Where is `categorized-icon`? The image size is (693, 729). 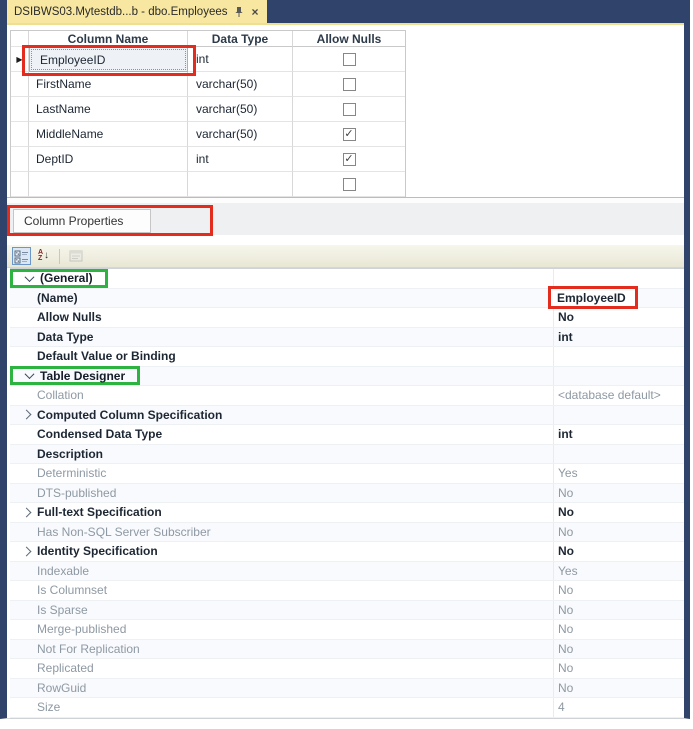
categorized-icon is located at coordinates (21, 256).